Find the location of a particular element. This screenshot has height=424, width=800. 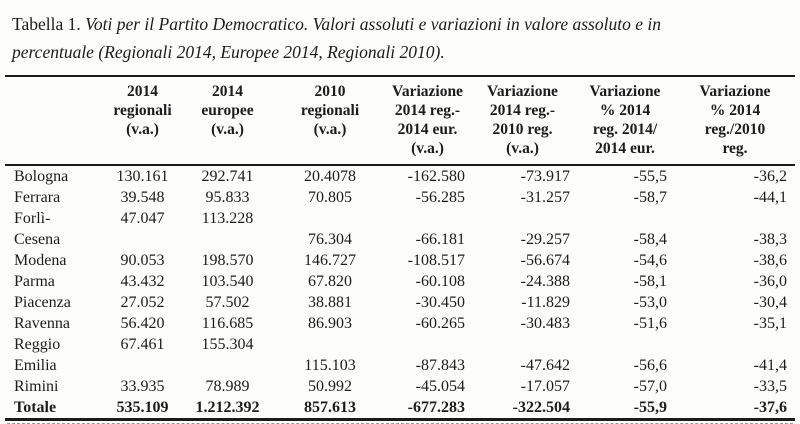

cell: -60.265 is located at coordinates (440, 323).